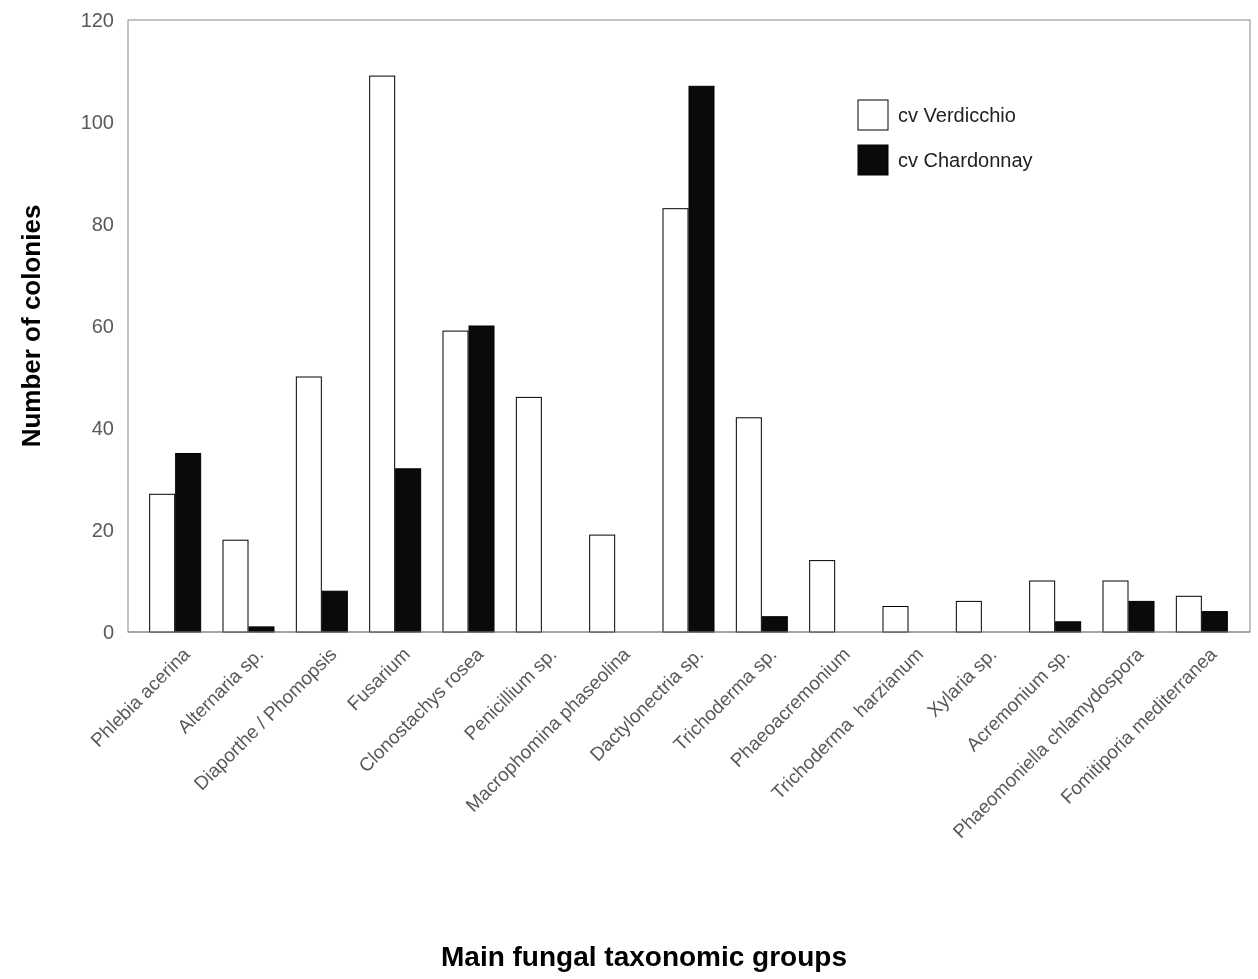 Image resolution: width=1258 pixels, height=979 pixels. I want to click on y-tick-label: 0, so click(108, 632).